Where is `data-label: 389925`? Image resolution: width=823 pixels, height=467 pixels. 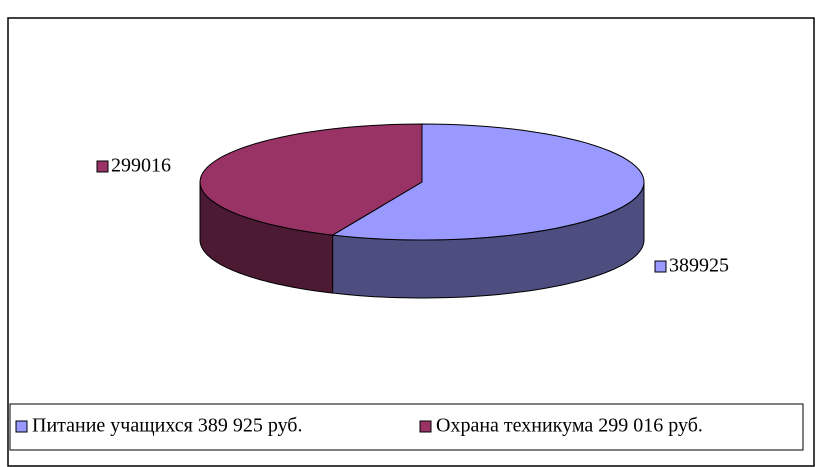
data-label: 389925 is located at coordinates (699, 266).